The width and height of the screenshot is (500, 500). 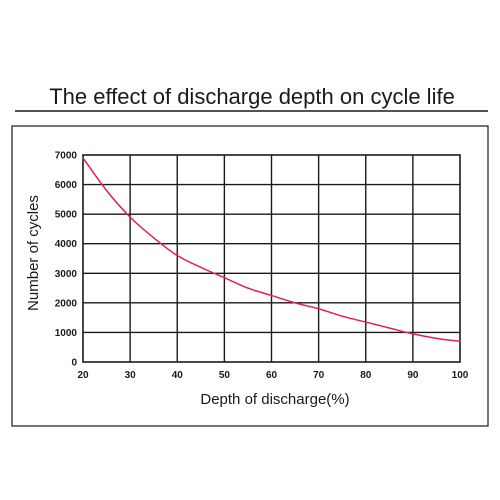 What do you see at coordinates (83, 375) in the screenshot?
I see `x-tick-label: 20` at bounding box center [83, 375].